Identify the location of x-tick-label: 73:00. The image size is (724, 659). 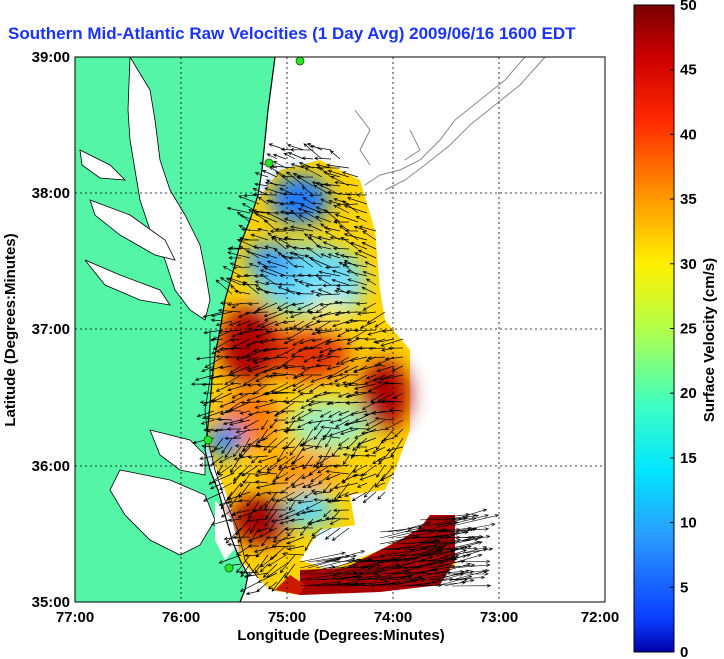
(499, 617).